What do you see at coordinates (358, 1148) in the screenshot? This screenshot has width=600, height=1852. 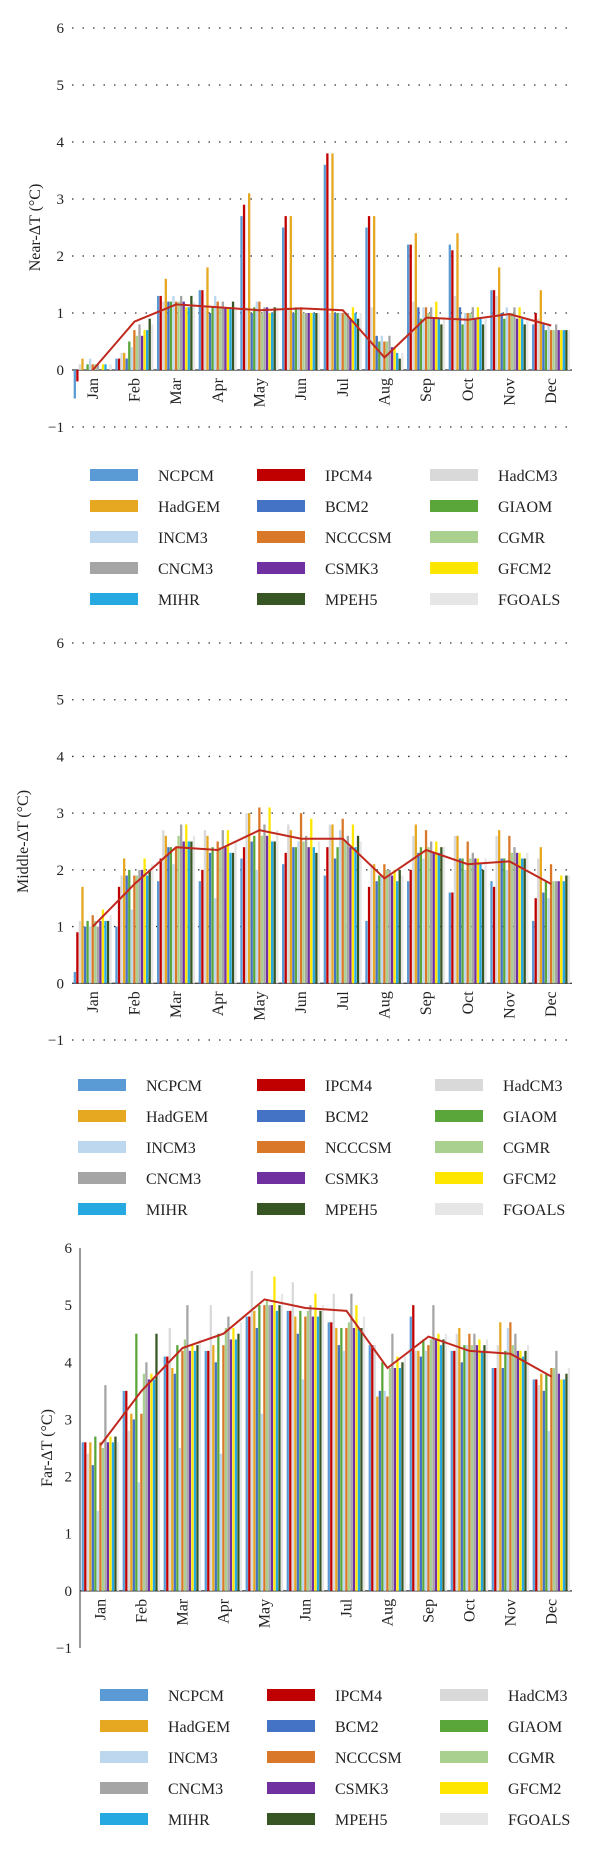 I see `legend-label: NCCCSM` at bounding box center [358, 1148].